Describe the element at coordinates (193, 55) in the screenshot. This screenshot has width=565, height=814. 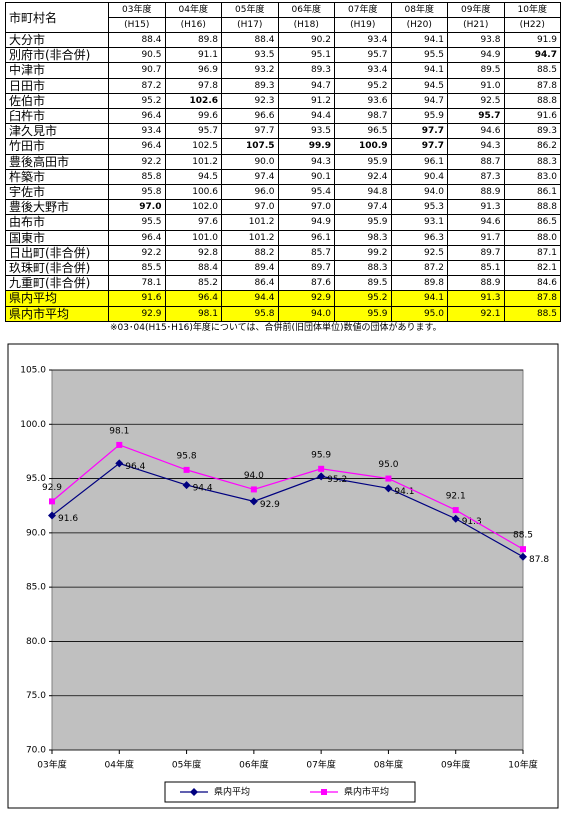
I see `value-cell: 91.1` at that location.